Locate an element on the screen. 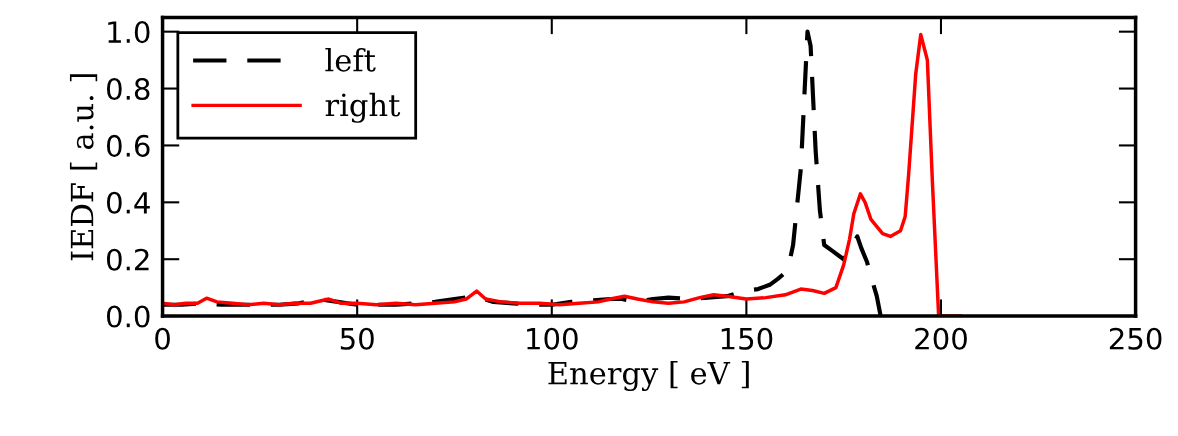 This screenshot has height=436, width=1178. x-tick-label: 50 is located at coordinates (357, 338).